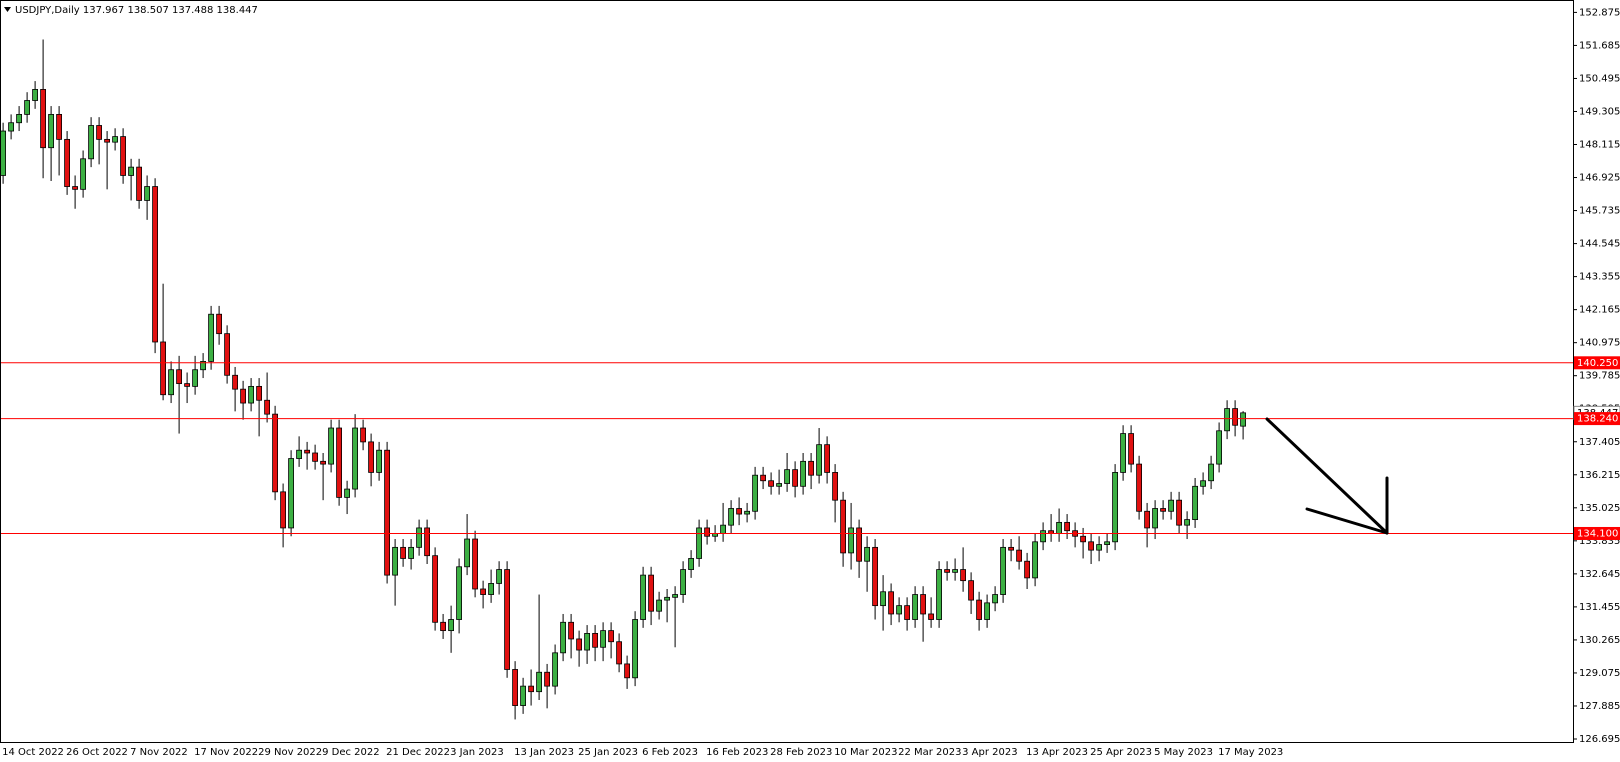 This screenshot has width=1620, height=762. Describe the element at coordinates (1599, 475) in the screenshot. I see `y-tick-label: 136.215` at that location.